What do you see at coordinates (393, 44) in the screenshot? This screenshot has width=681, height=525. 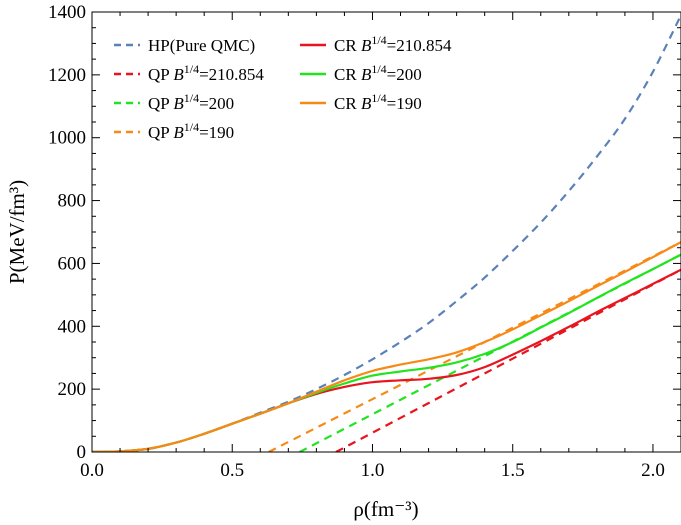 I see `legend-label: CR B1/4=210.854` at bounding box center [393, 44].